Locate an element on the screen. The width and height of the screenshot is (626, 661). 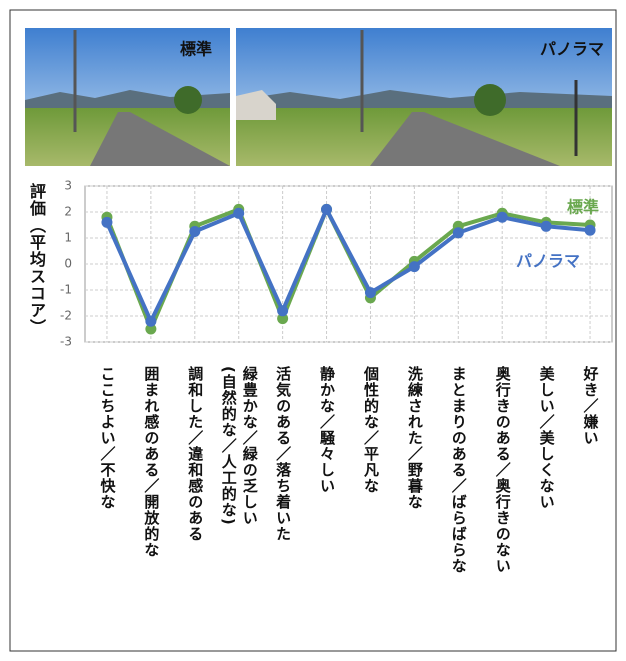
x-tick-label: 緑豊かな／緑の乏しい (自然的な／人工的な) is located at coordinates (239, 446).